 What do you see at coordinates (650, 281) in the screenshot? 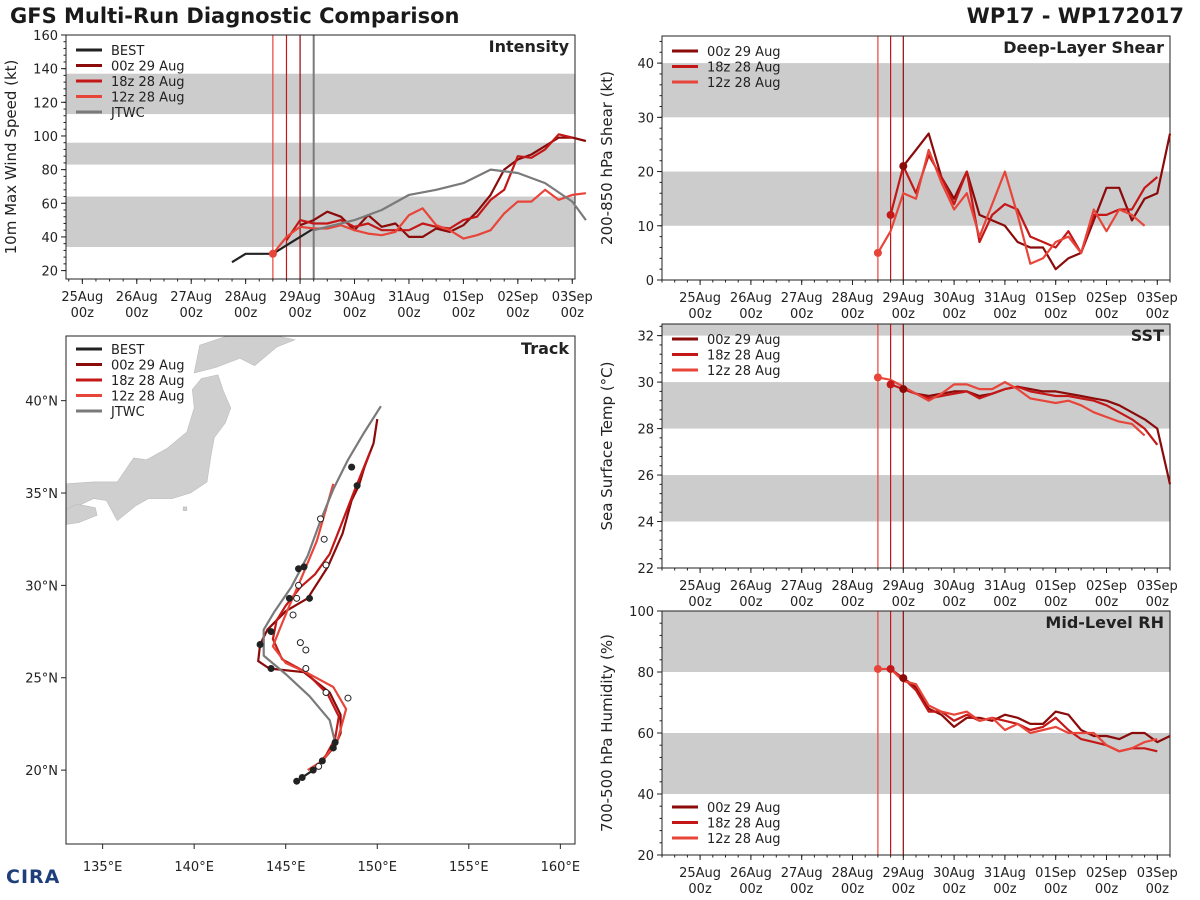
I see `shear-ytick-label: 0` at bounding box center [650, 281].